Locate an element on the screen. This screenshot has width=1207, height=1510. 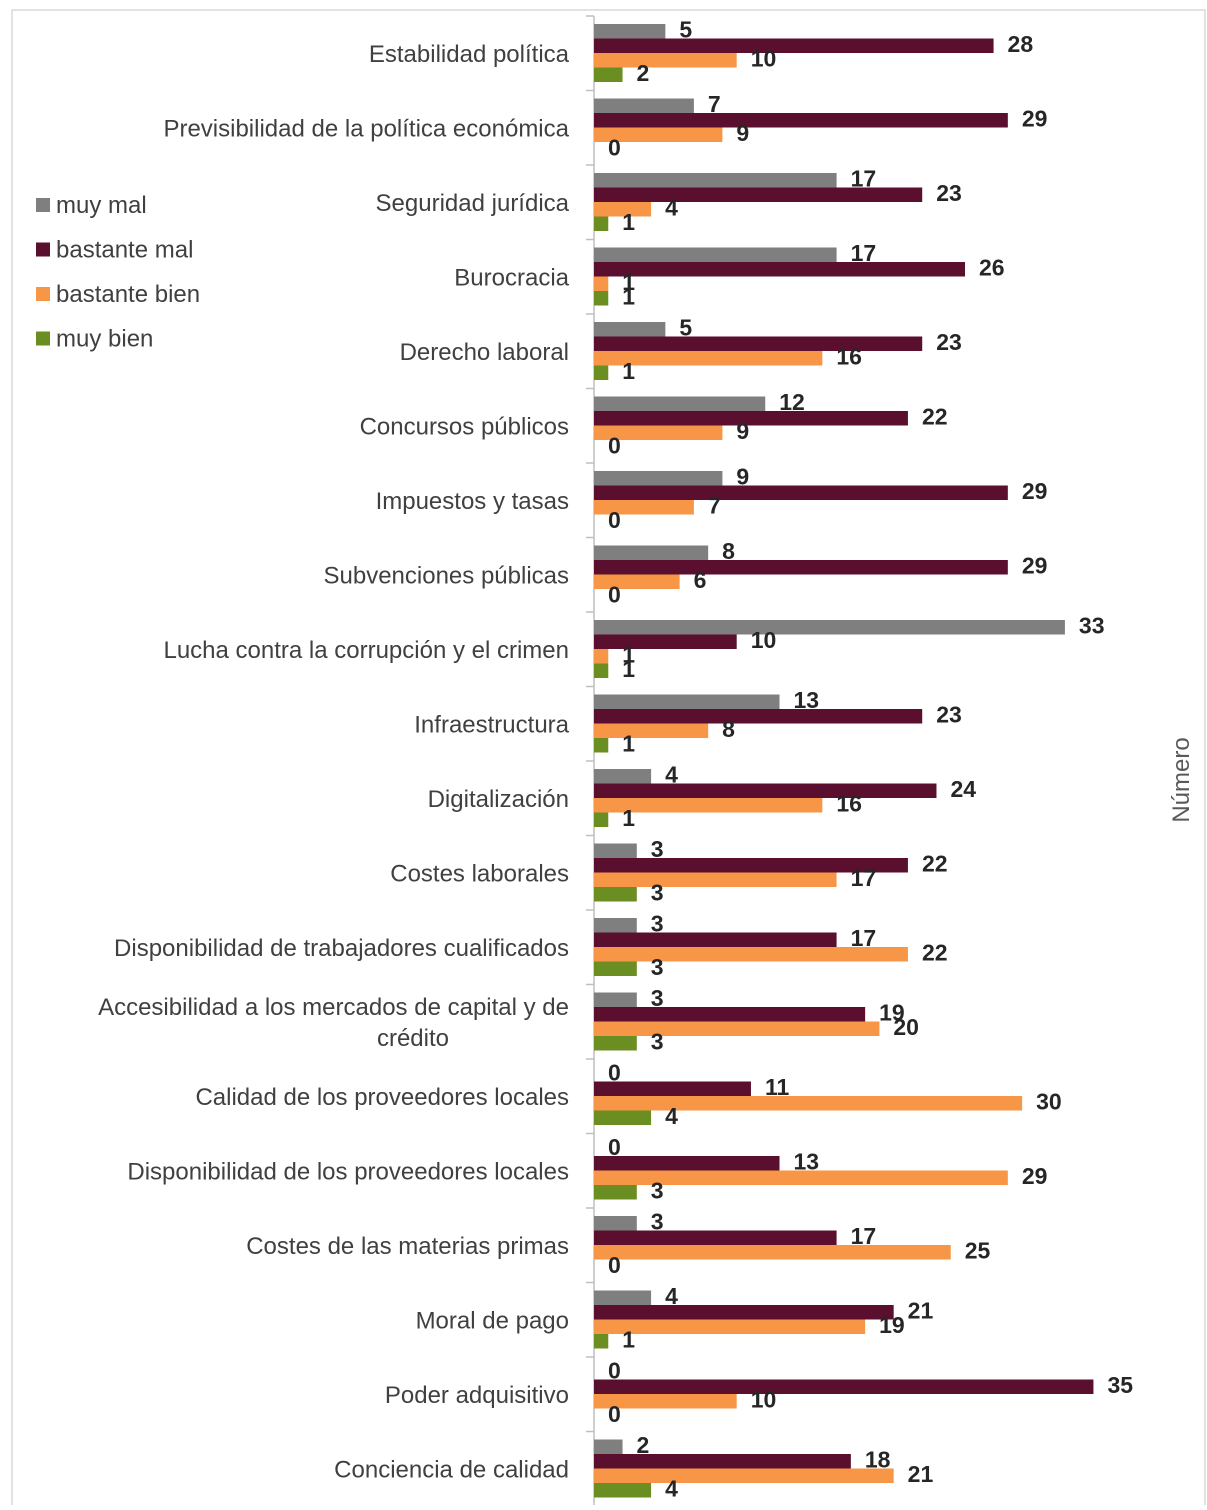
category-label: Costes de las materias primas is located at coordinates (407, 1246).